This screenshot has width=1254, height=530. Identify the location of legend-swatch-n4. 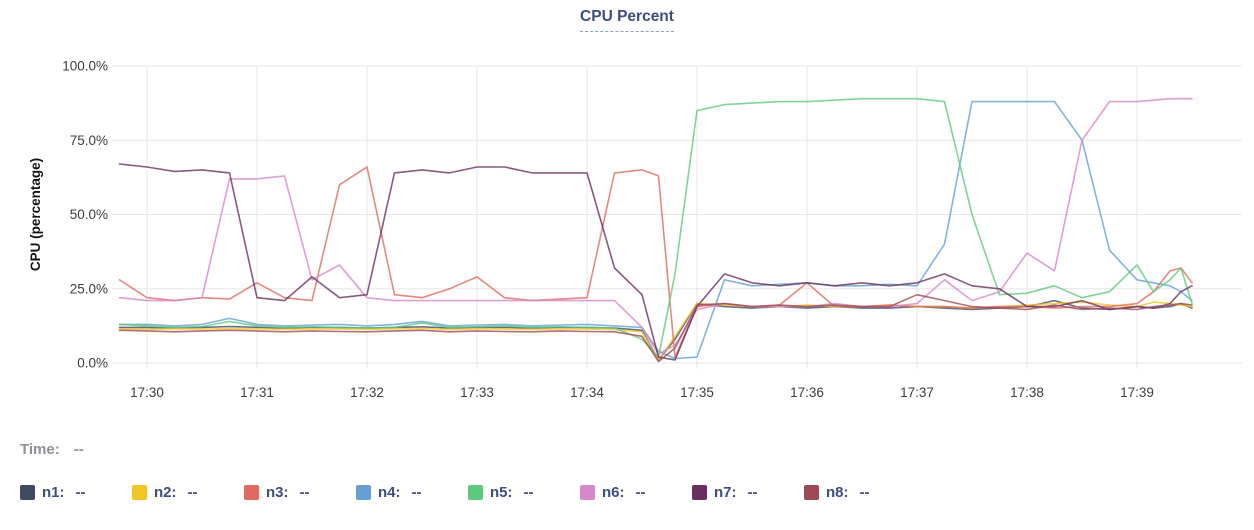
(363, 492).